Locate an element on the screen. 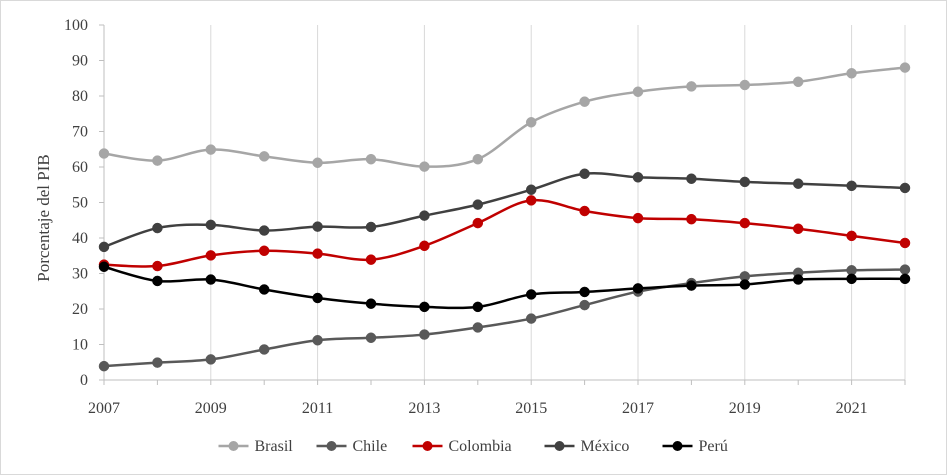 This screenshot has width=947, height=476. point-mexico-2008 is located at coordinates (157, 228).